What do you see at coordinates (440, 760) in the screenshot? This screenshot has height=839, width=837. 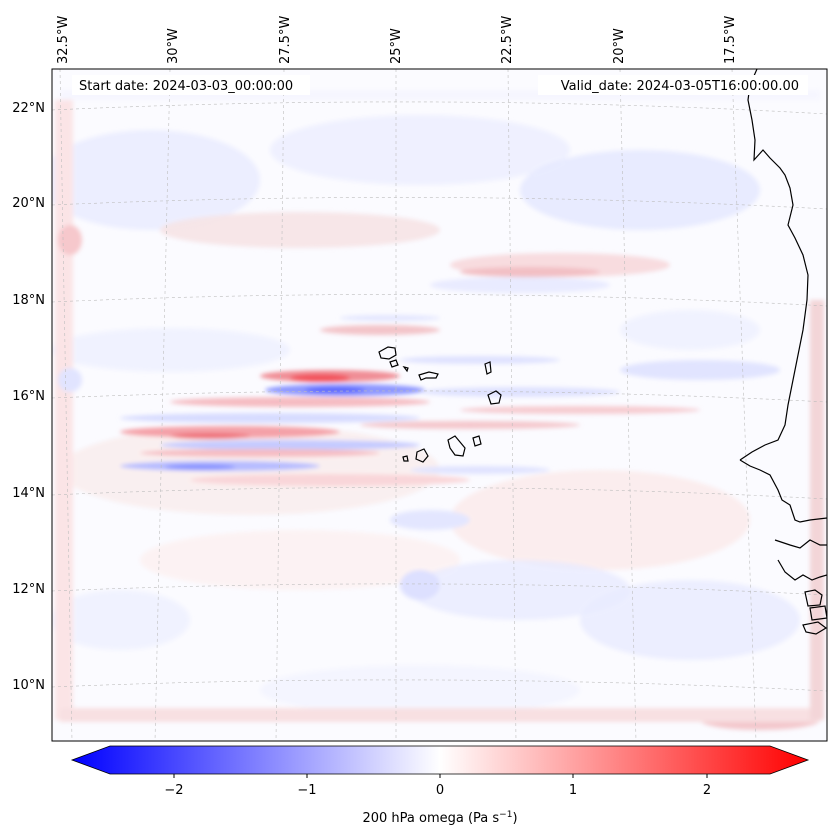 I see `colorbar-gradient` at bounding box center [440, 760].